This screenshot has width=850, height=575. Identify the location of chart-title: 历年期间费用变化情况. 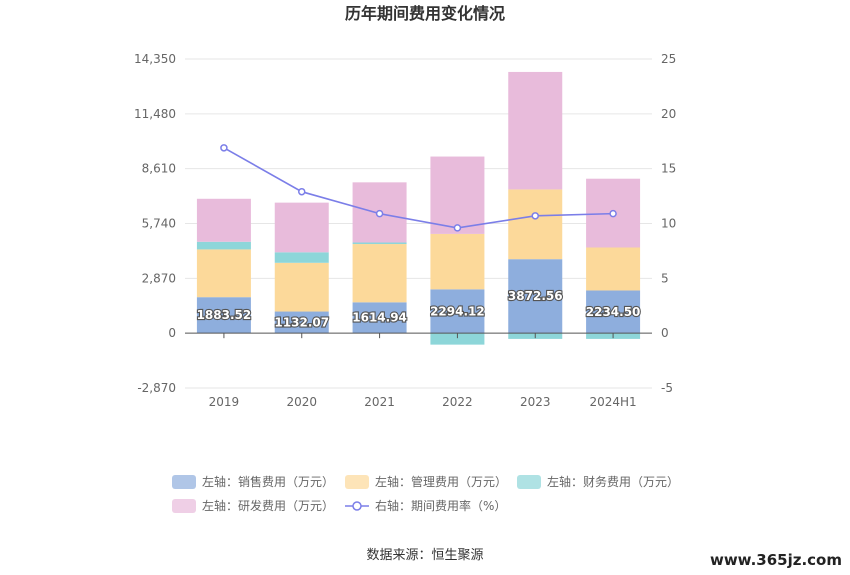
(425, 13).